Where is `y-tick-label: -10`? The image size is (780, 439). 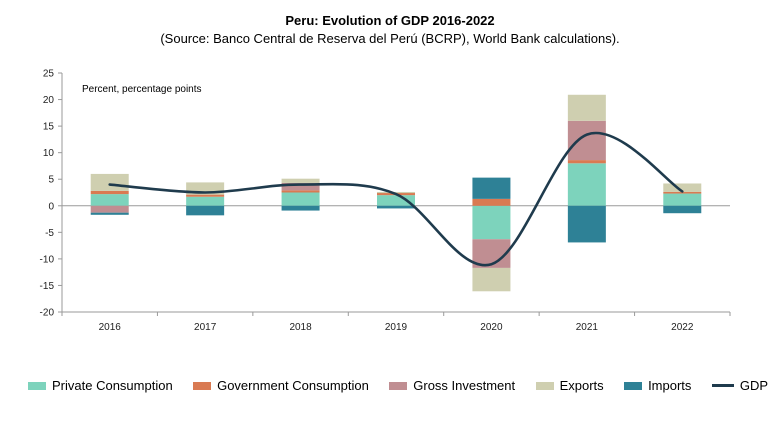 y-tick-label: -10 is located at coordinates (47, 259).